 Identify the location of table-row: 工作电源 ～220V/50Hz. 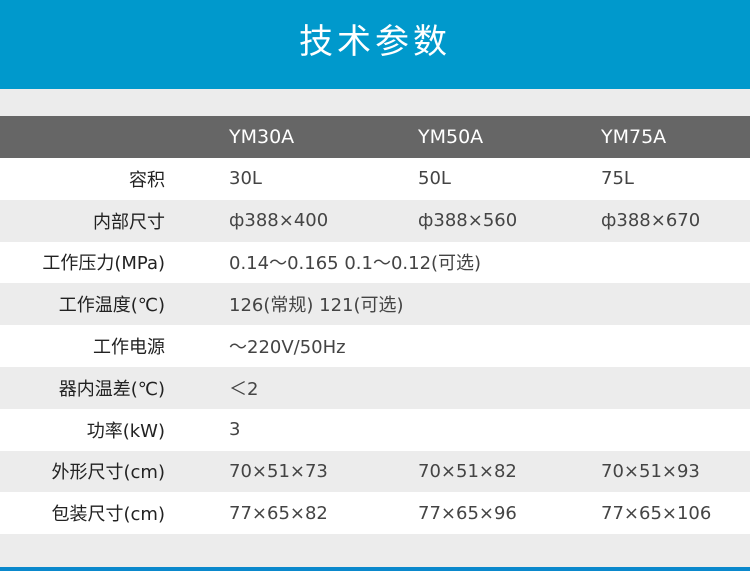
(375, 346).